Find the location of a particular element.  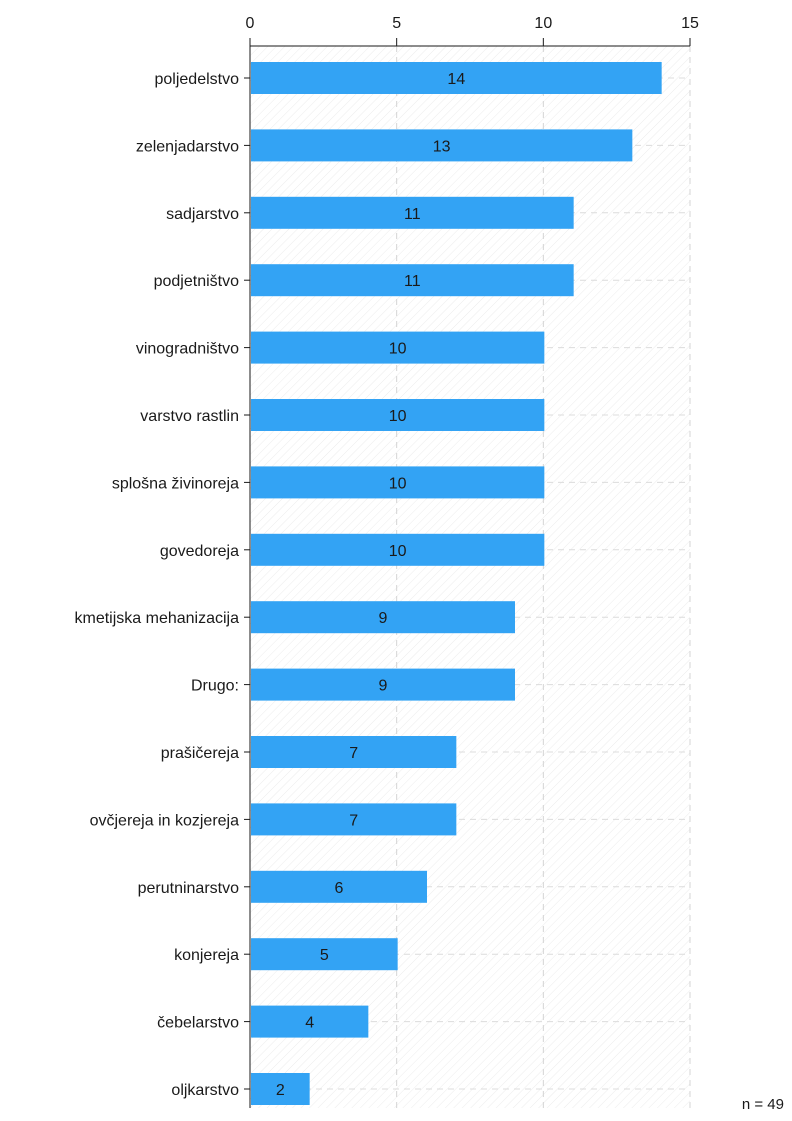

category-label: splošna živinoreja is located at coordinates (175, 483).